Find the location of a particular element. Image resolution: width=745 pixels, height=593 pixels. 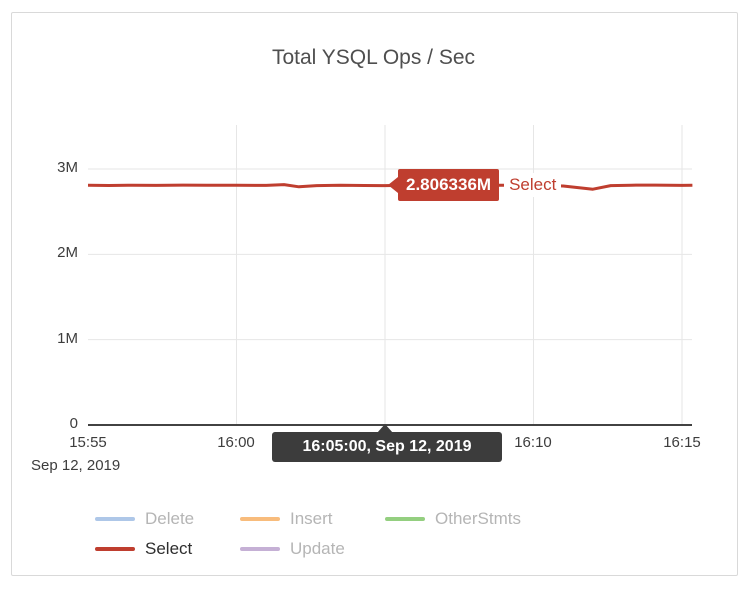

legend-item-insert: Insert is located at coordinates (312, 519).